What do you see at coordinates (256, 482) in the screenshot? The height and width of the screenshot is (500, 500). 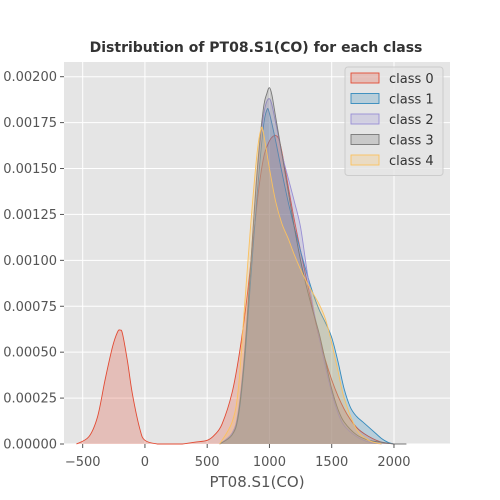 I see `x-axis-label: PT08.S1(CO)` at bounding box center [256, 482].